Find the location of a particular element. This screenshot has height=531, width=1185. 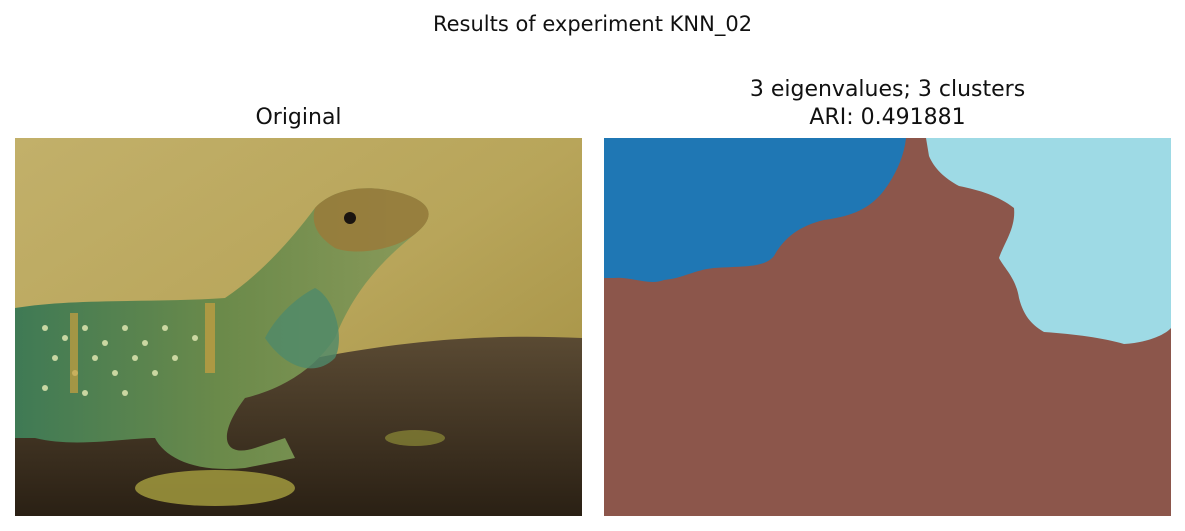

right-panel-title-line1: 3 eigenvalues; 3 clusters is located at coordinates (887, 89).